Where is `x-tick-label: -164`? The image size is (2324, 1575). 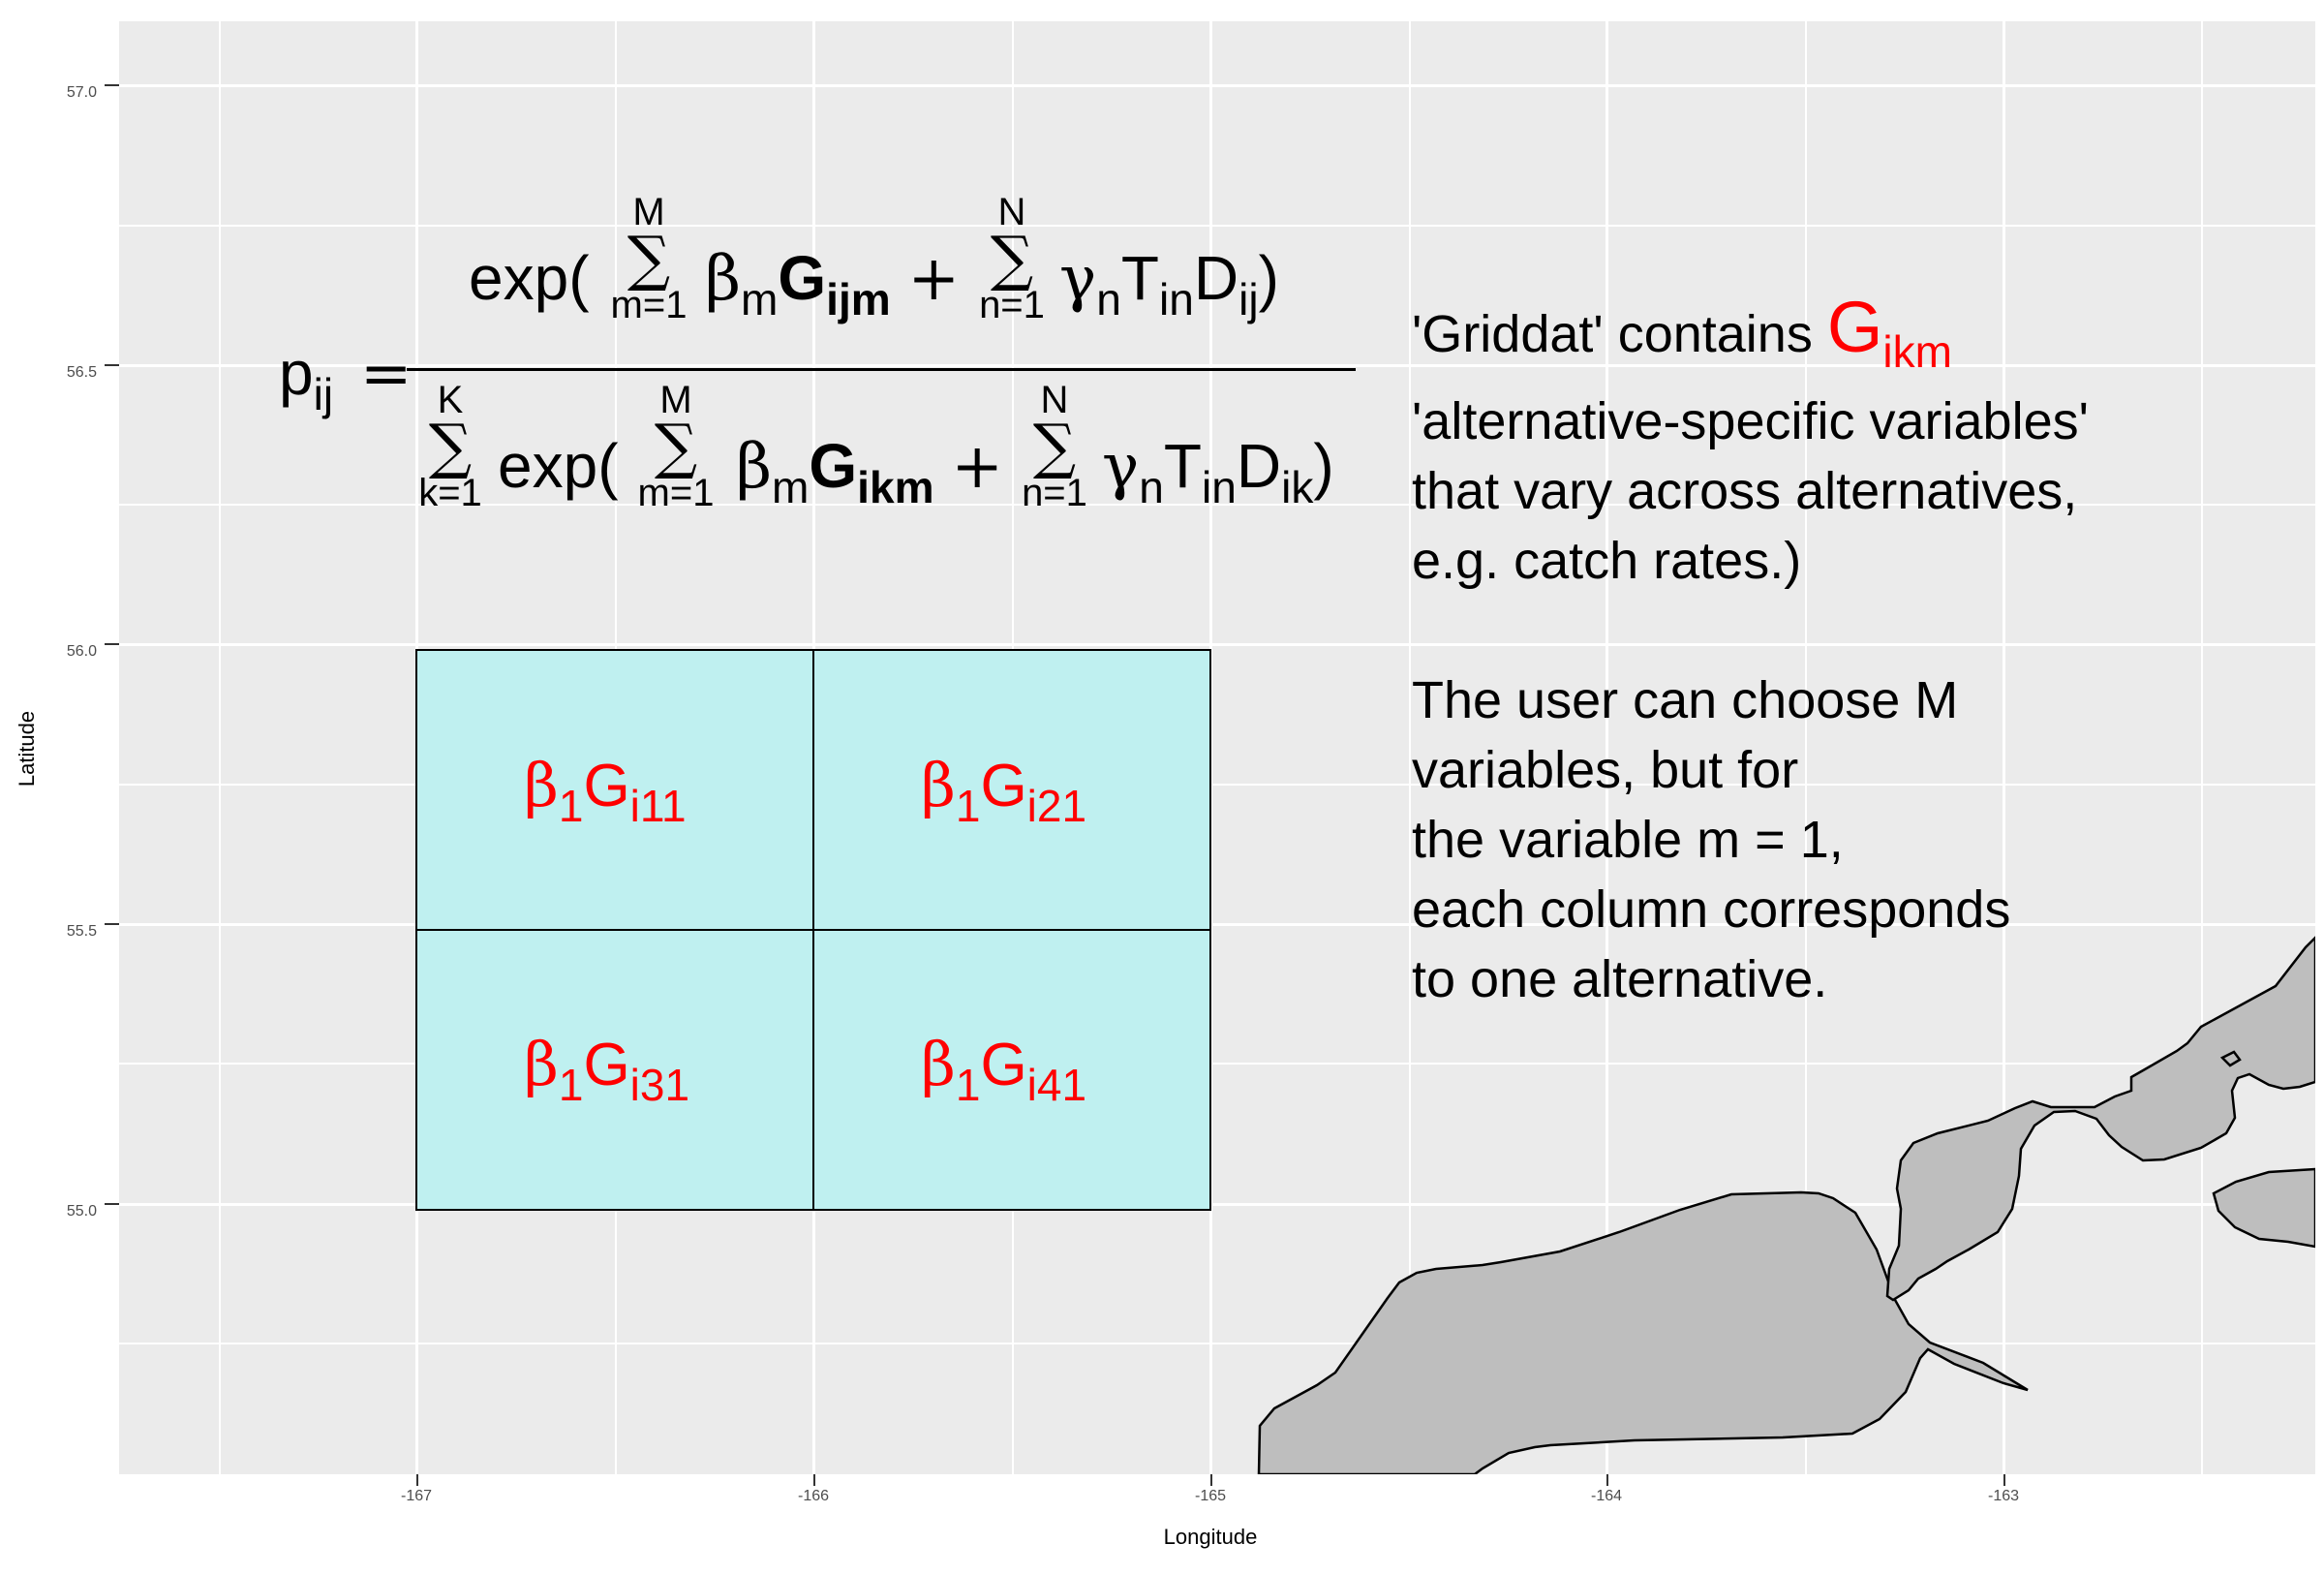 x-tick-label: -164 is located at coordinates (1606, 1496).